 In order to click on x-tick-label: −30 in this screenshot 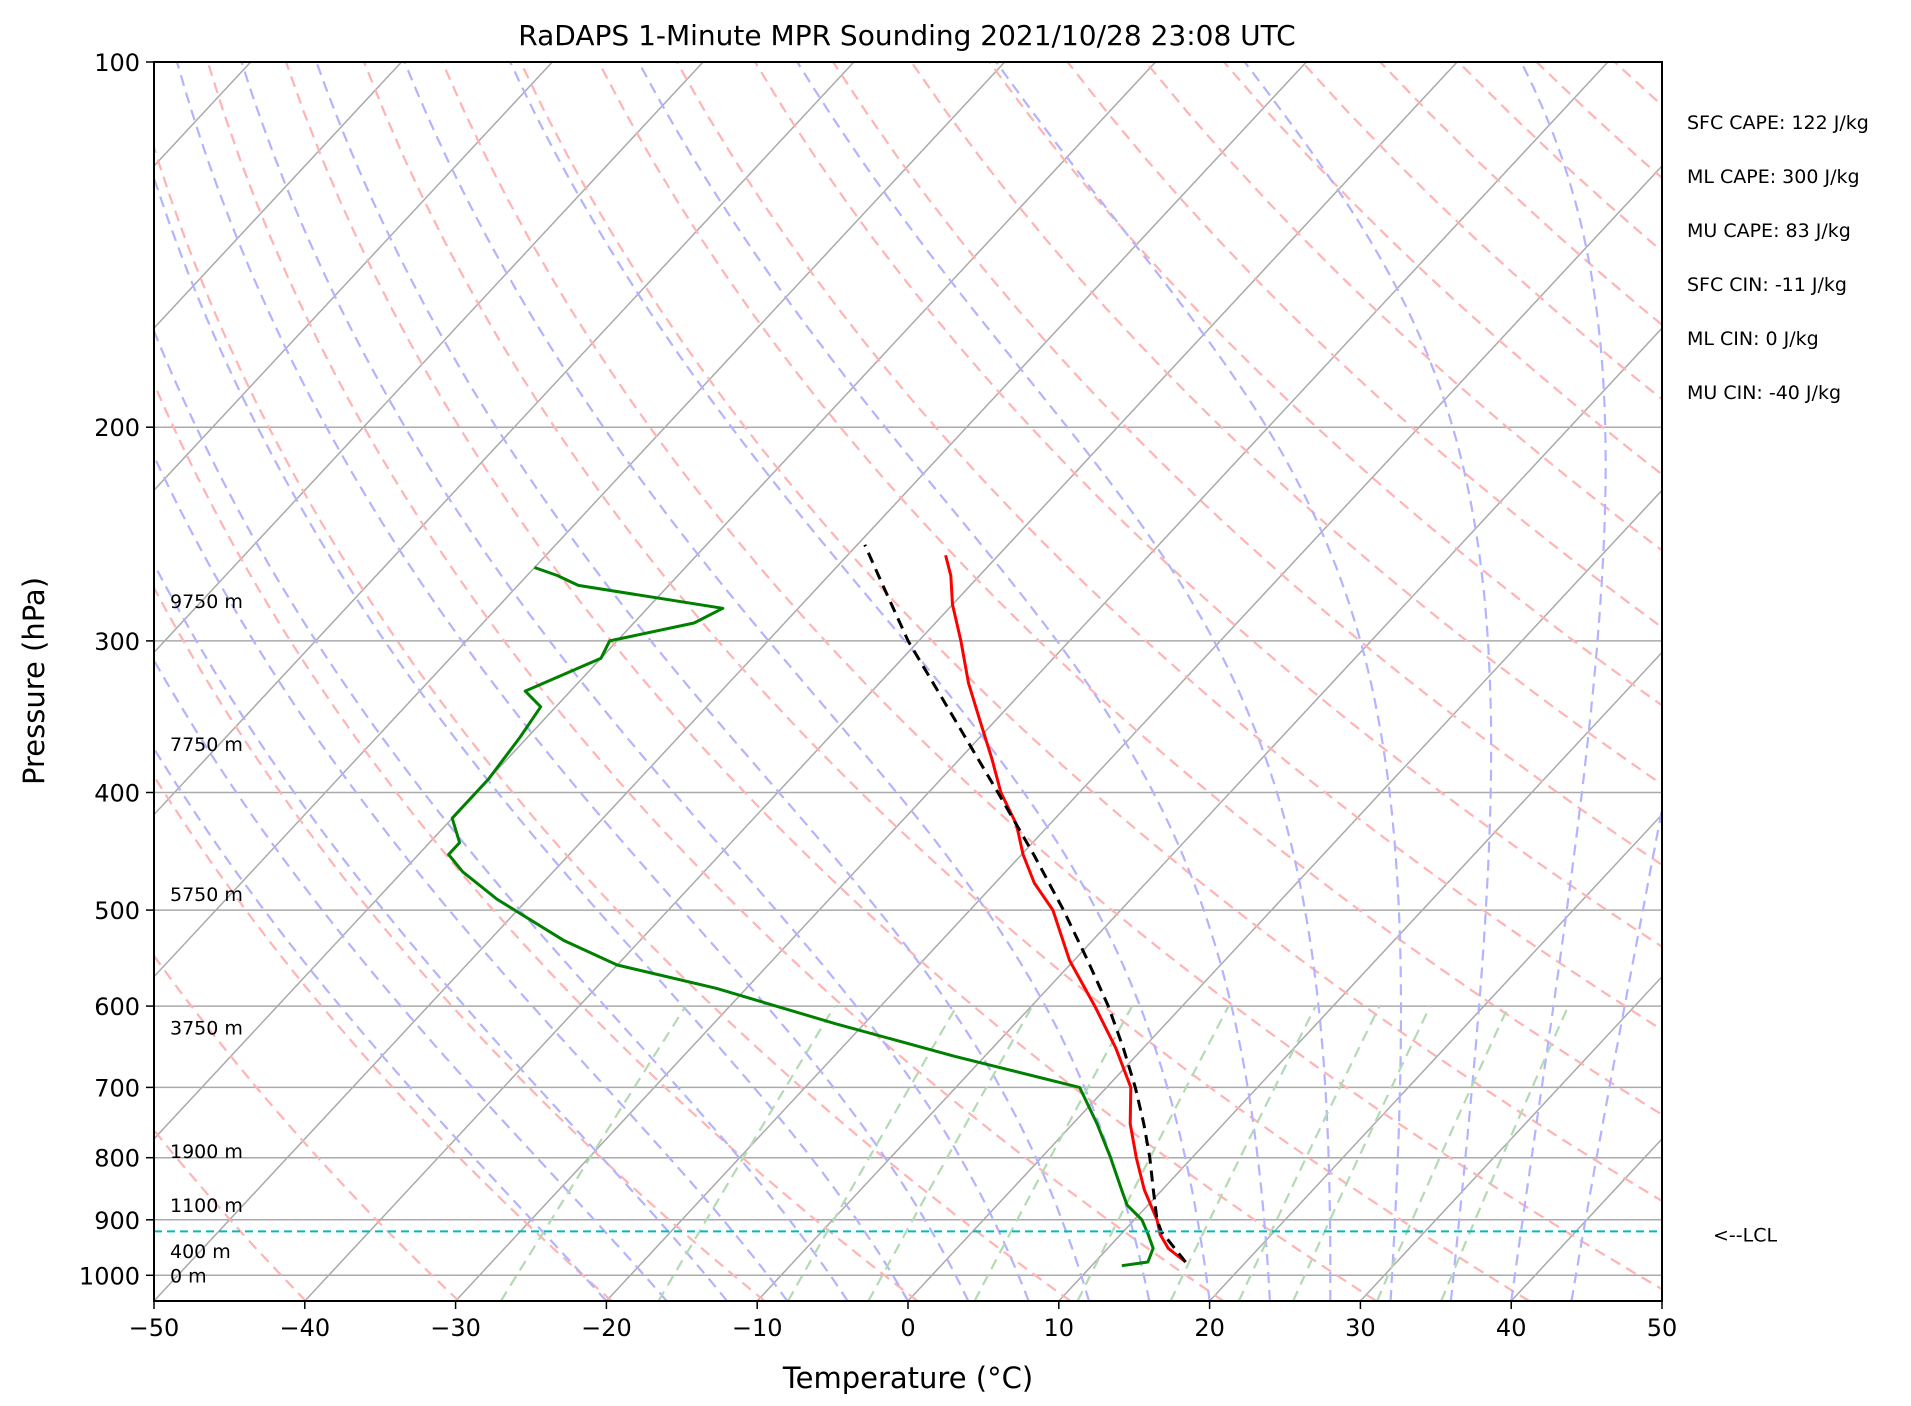, I will do `click(455, 1328)`.